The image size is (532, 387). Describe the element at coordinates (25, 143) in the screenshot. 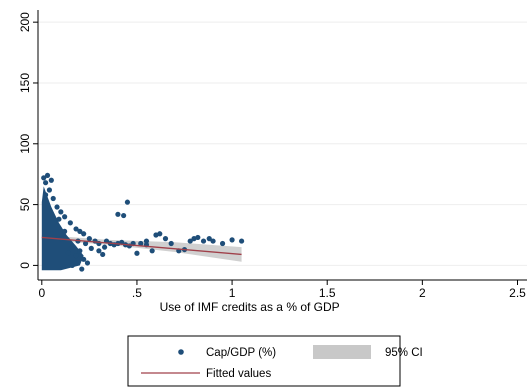

I see `y-tick-label: 100` at that location.